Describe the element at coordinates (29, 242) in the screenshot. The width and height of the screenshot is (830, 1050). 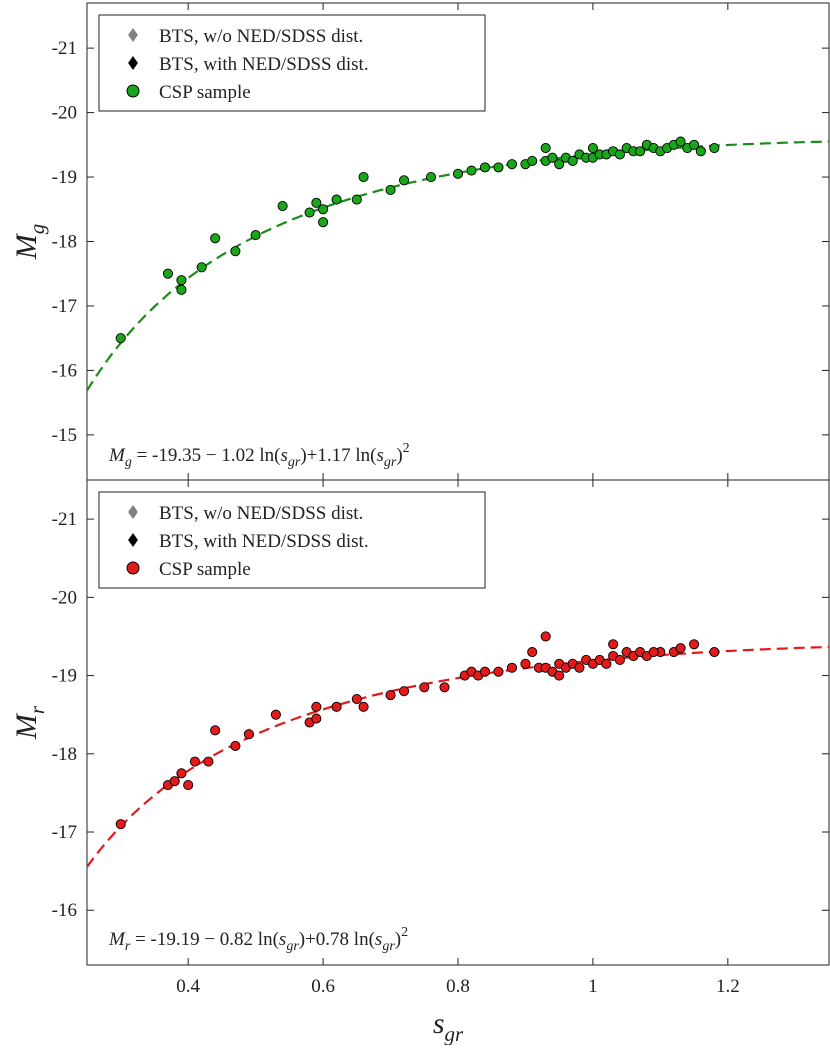
I see `y-axis-title: Mg` at that location.